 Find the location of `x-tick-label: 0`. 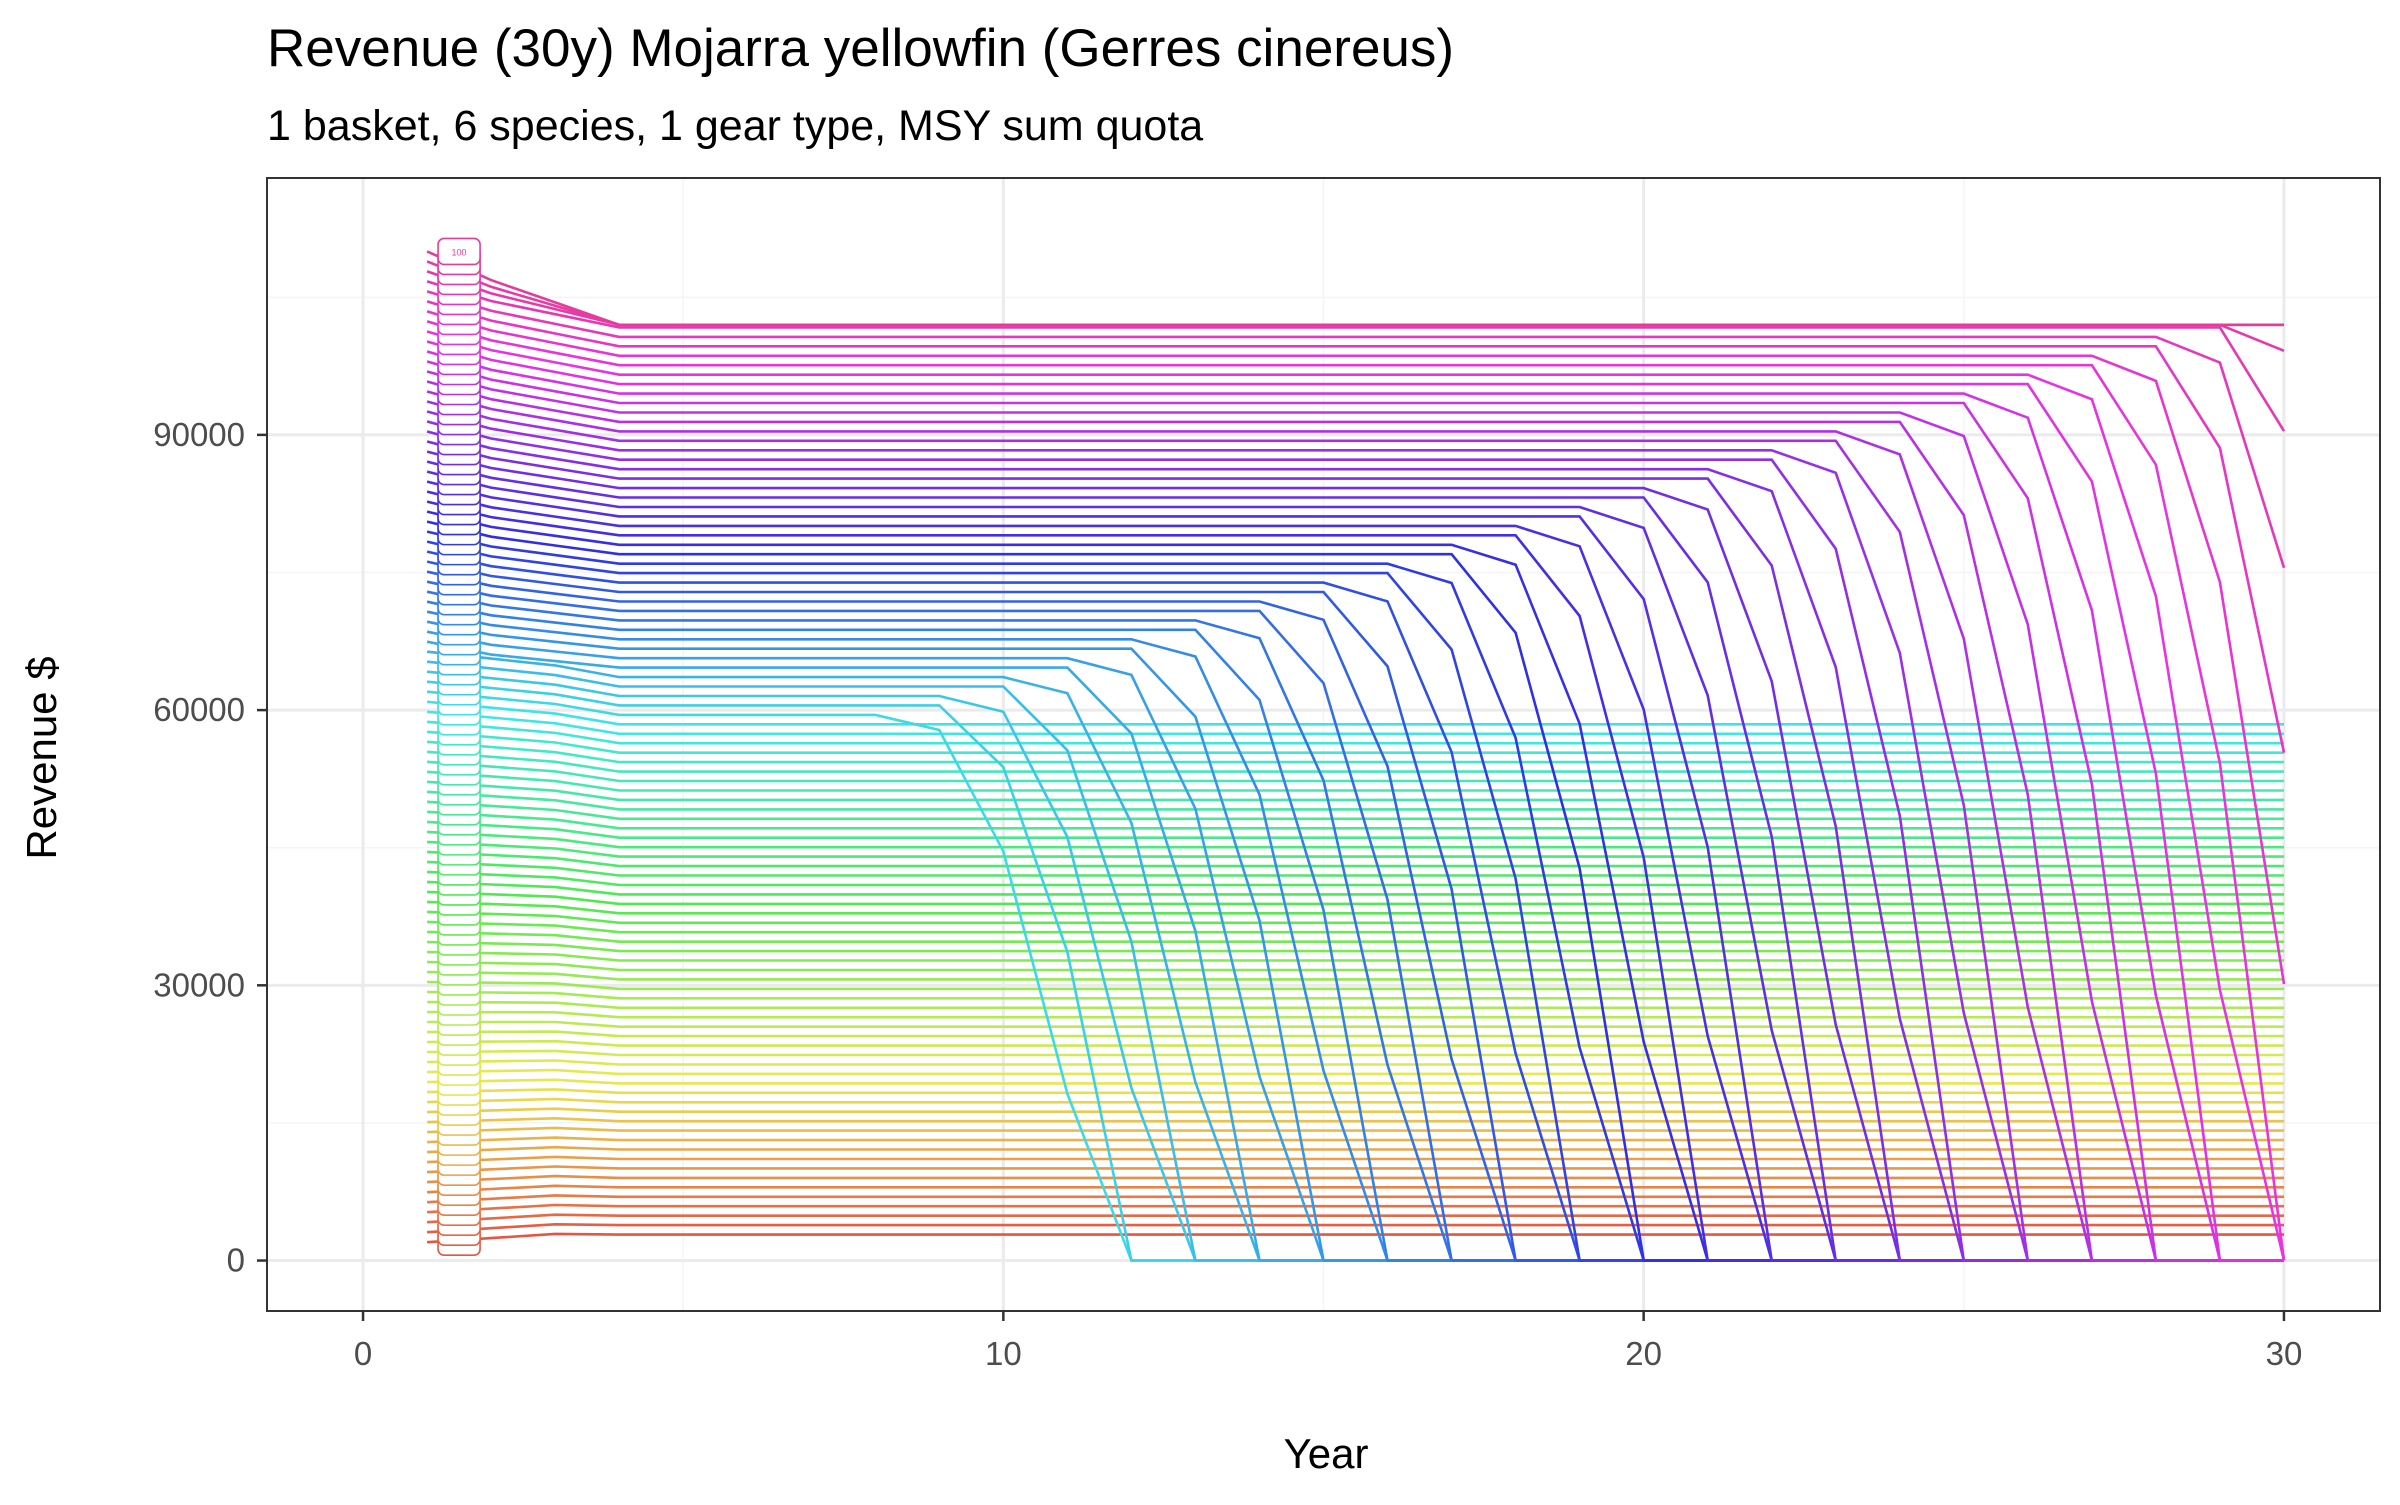

x-tick-label: 0 is located at coordinates (363, 1353).